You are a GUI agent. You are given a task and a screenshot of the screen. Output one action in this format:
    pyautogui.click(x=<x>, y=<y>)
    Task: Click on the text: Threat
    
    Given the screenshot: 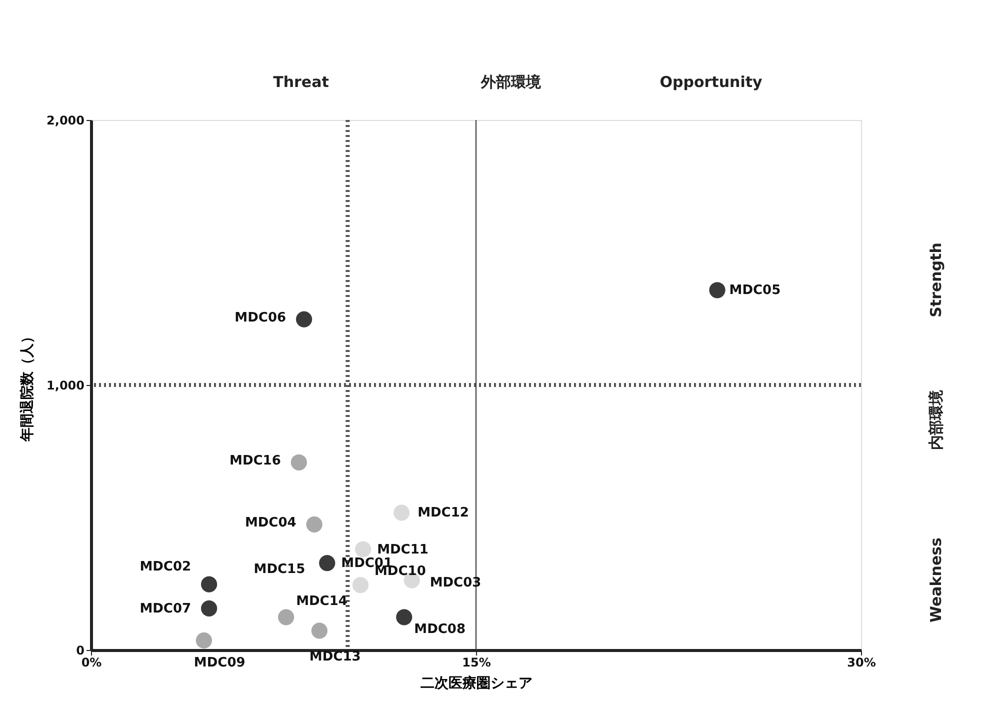 What is the action you would take?
    pyautogui.click(x=301, y=82)
    